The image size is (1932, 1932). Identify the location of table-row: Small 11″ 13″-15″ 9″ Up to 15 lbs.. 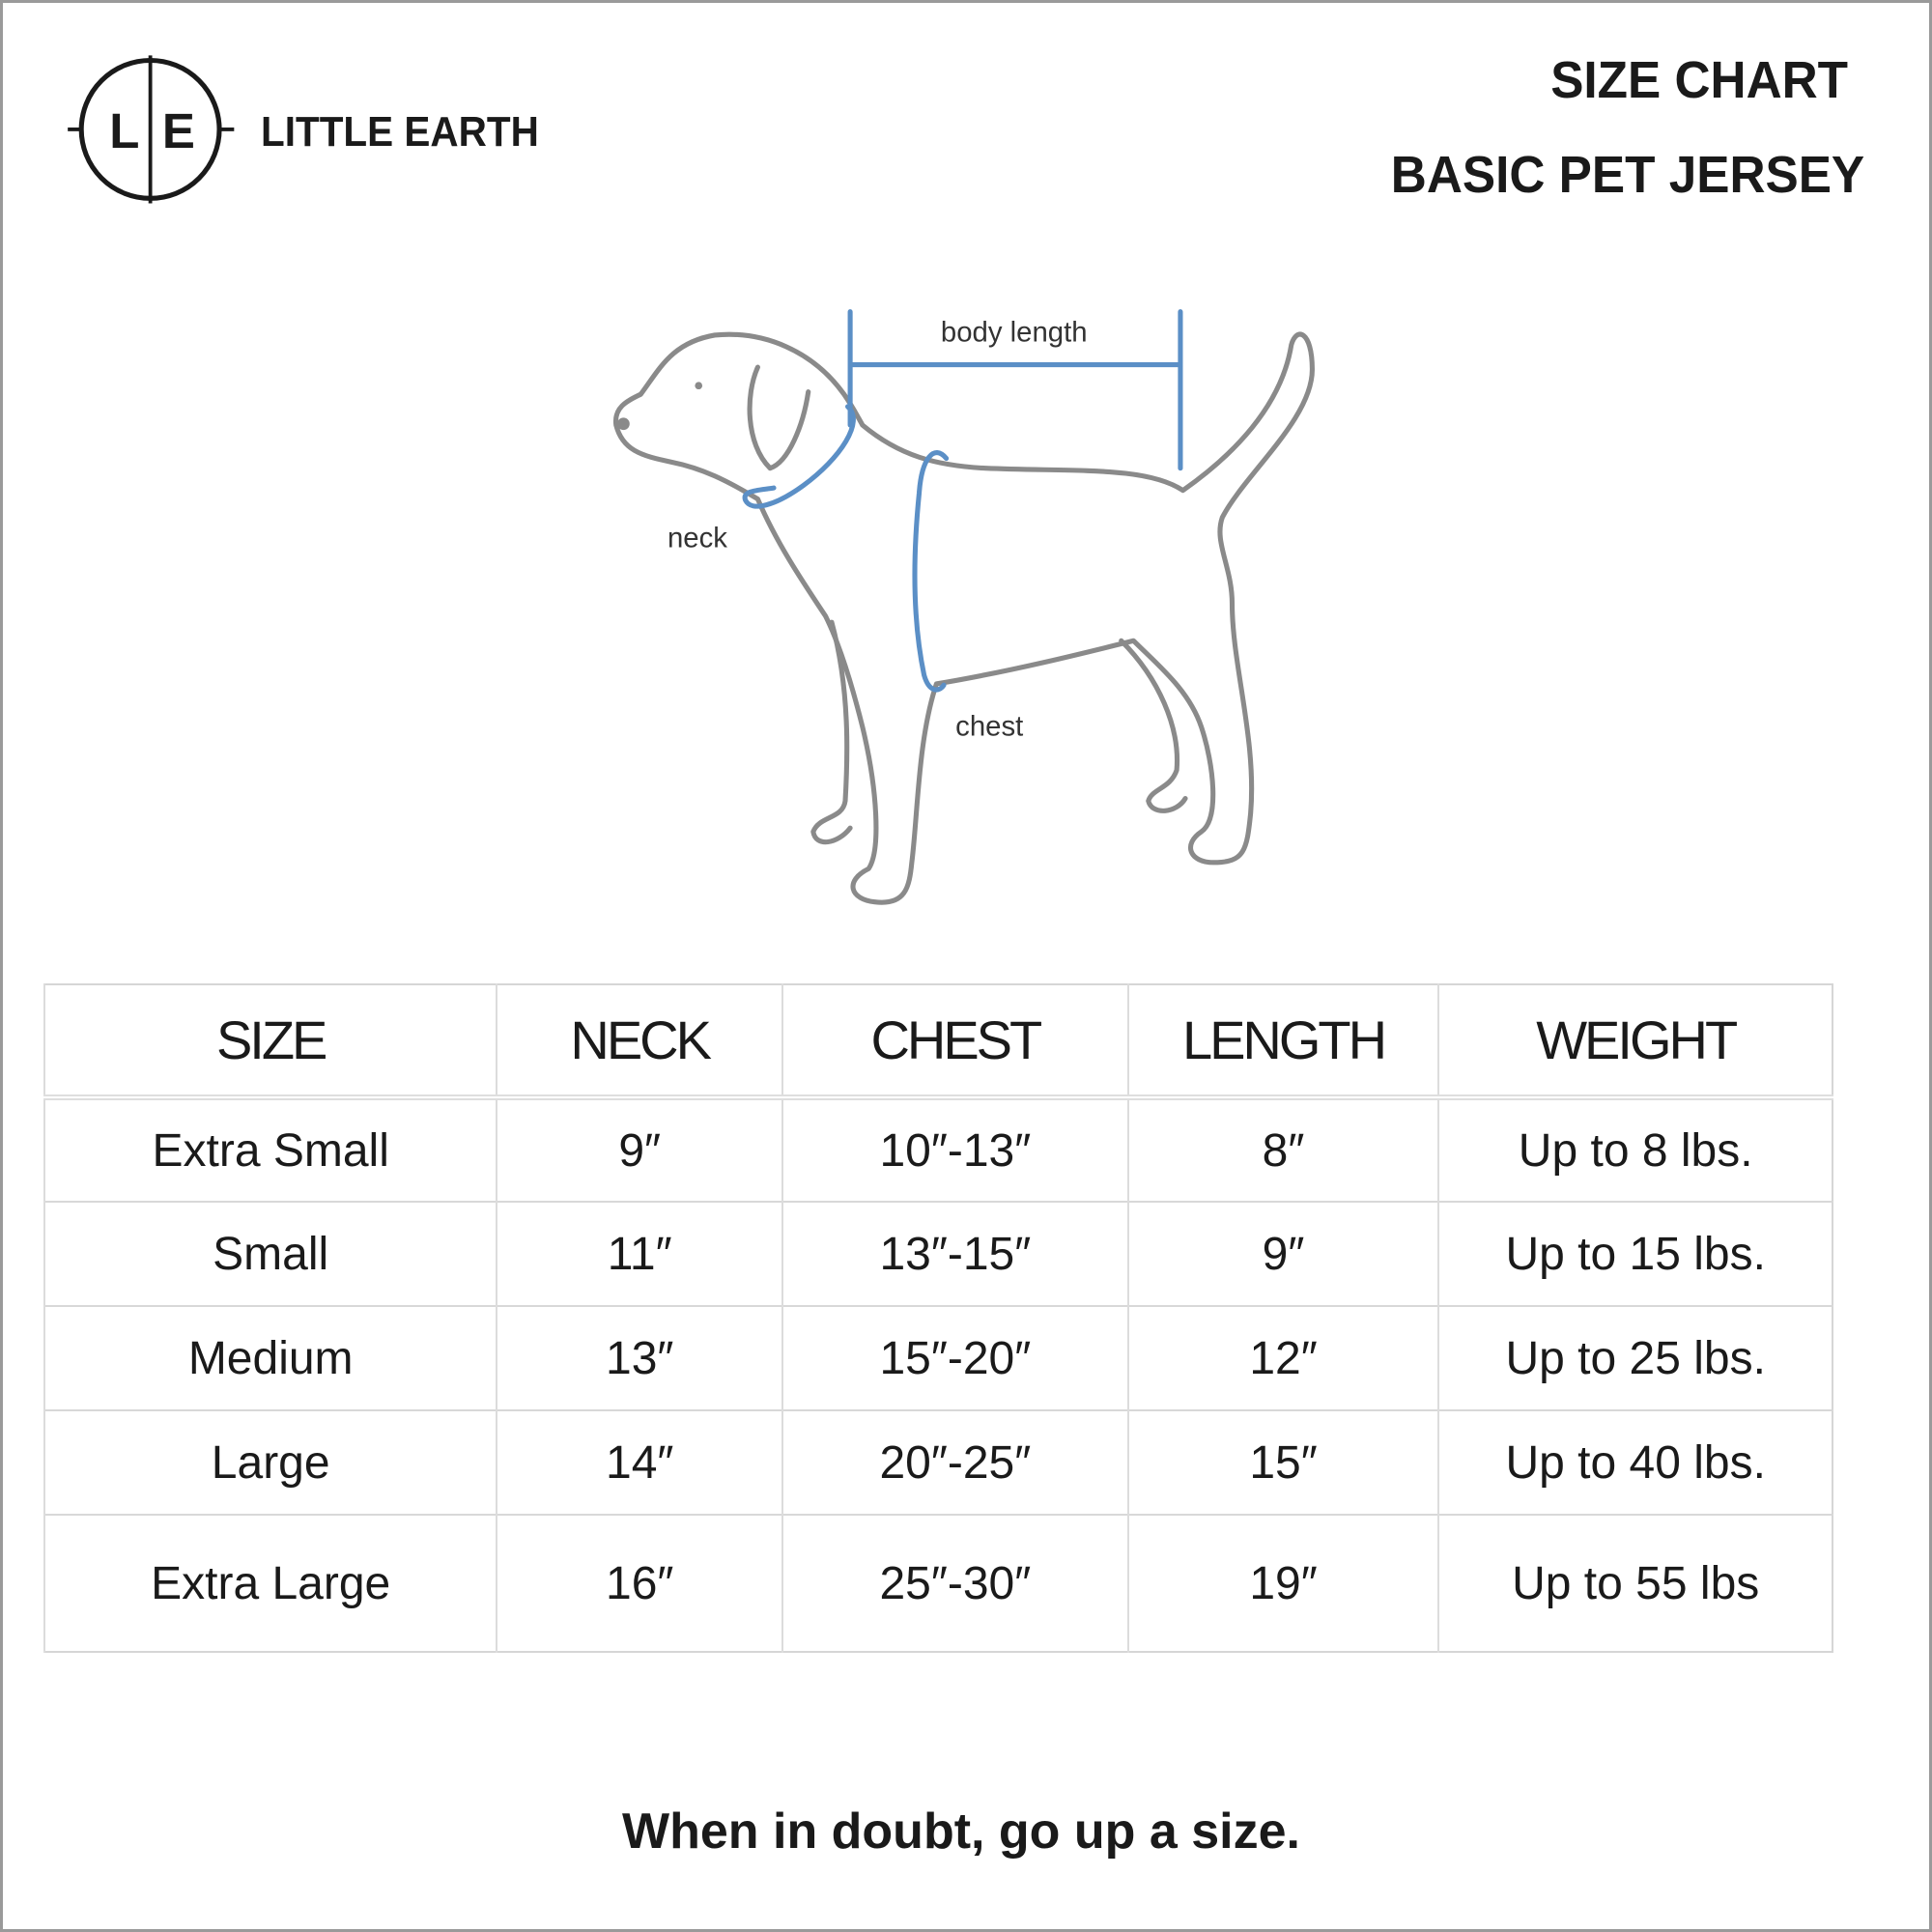
(938, 1253).